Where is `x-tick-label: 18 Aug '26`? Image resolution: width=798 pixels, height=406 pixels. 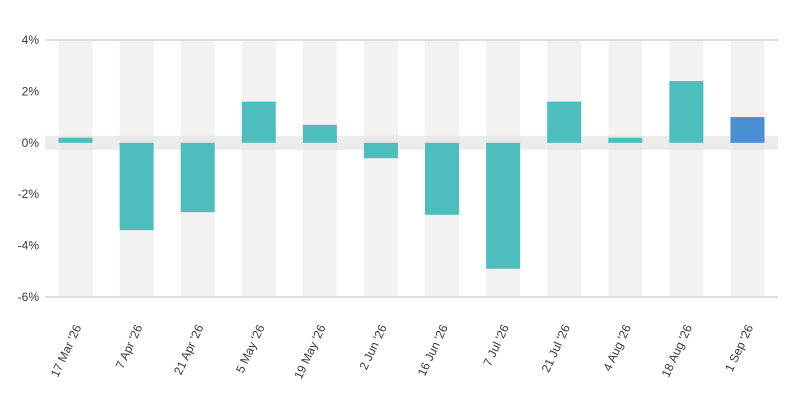
x-tick-label: 18 Aug '26 is located at coordinates (677, 350).